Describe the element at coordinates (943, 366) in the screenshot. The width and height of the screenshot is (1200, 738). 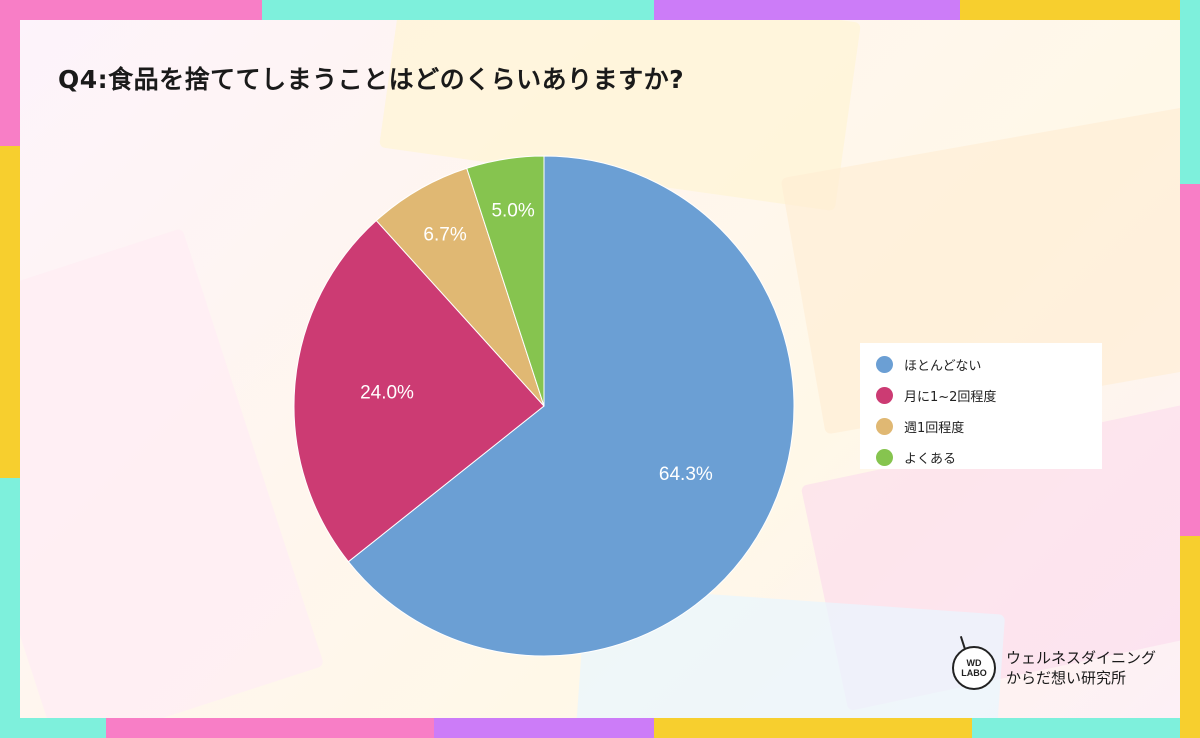
I see `legend-label: ほとんどない` at that location.